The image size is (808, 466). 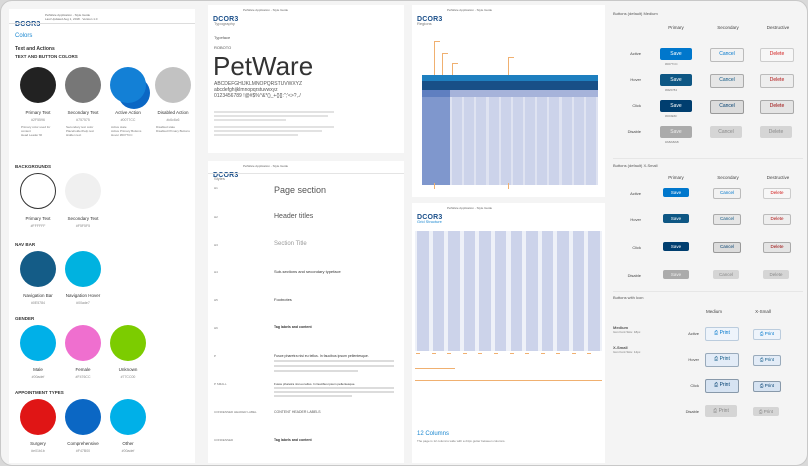 What do you see at coordinates (173, 120) in the screenshot?
I see `swatch-hex: #c6c6c6` at bounding box center [173, 120].